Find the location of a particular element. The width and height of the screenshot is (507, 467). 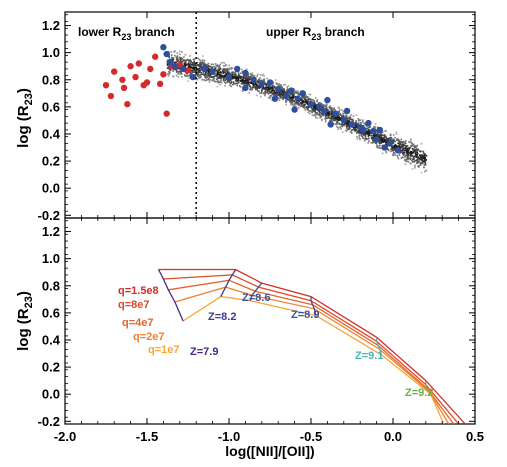

x-tick-label: -2.0 is located at coordinates (65, 436).